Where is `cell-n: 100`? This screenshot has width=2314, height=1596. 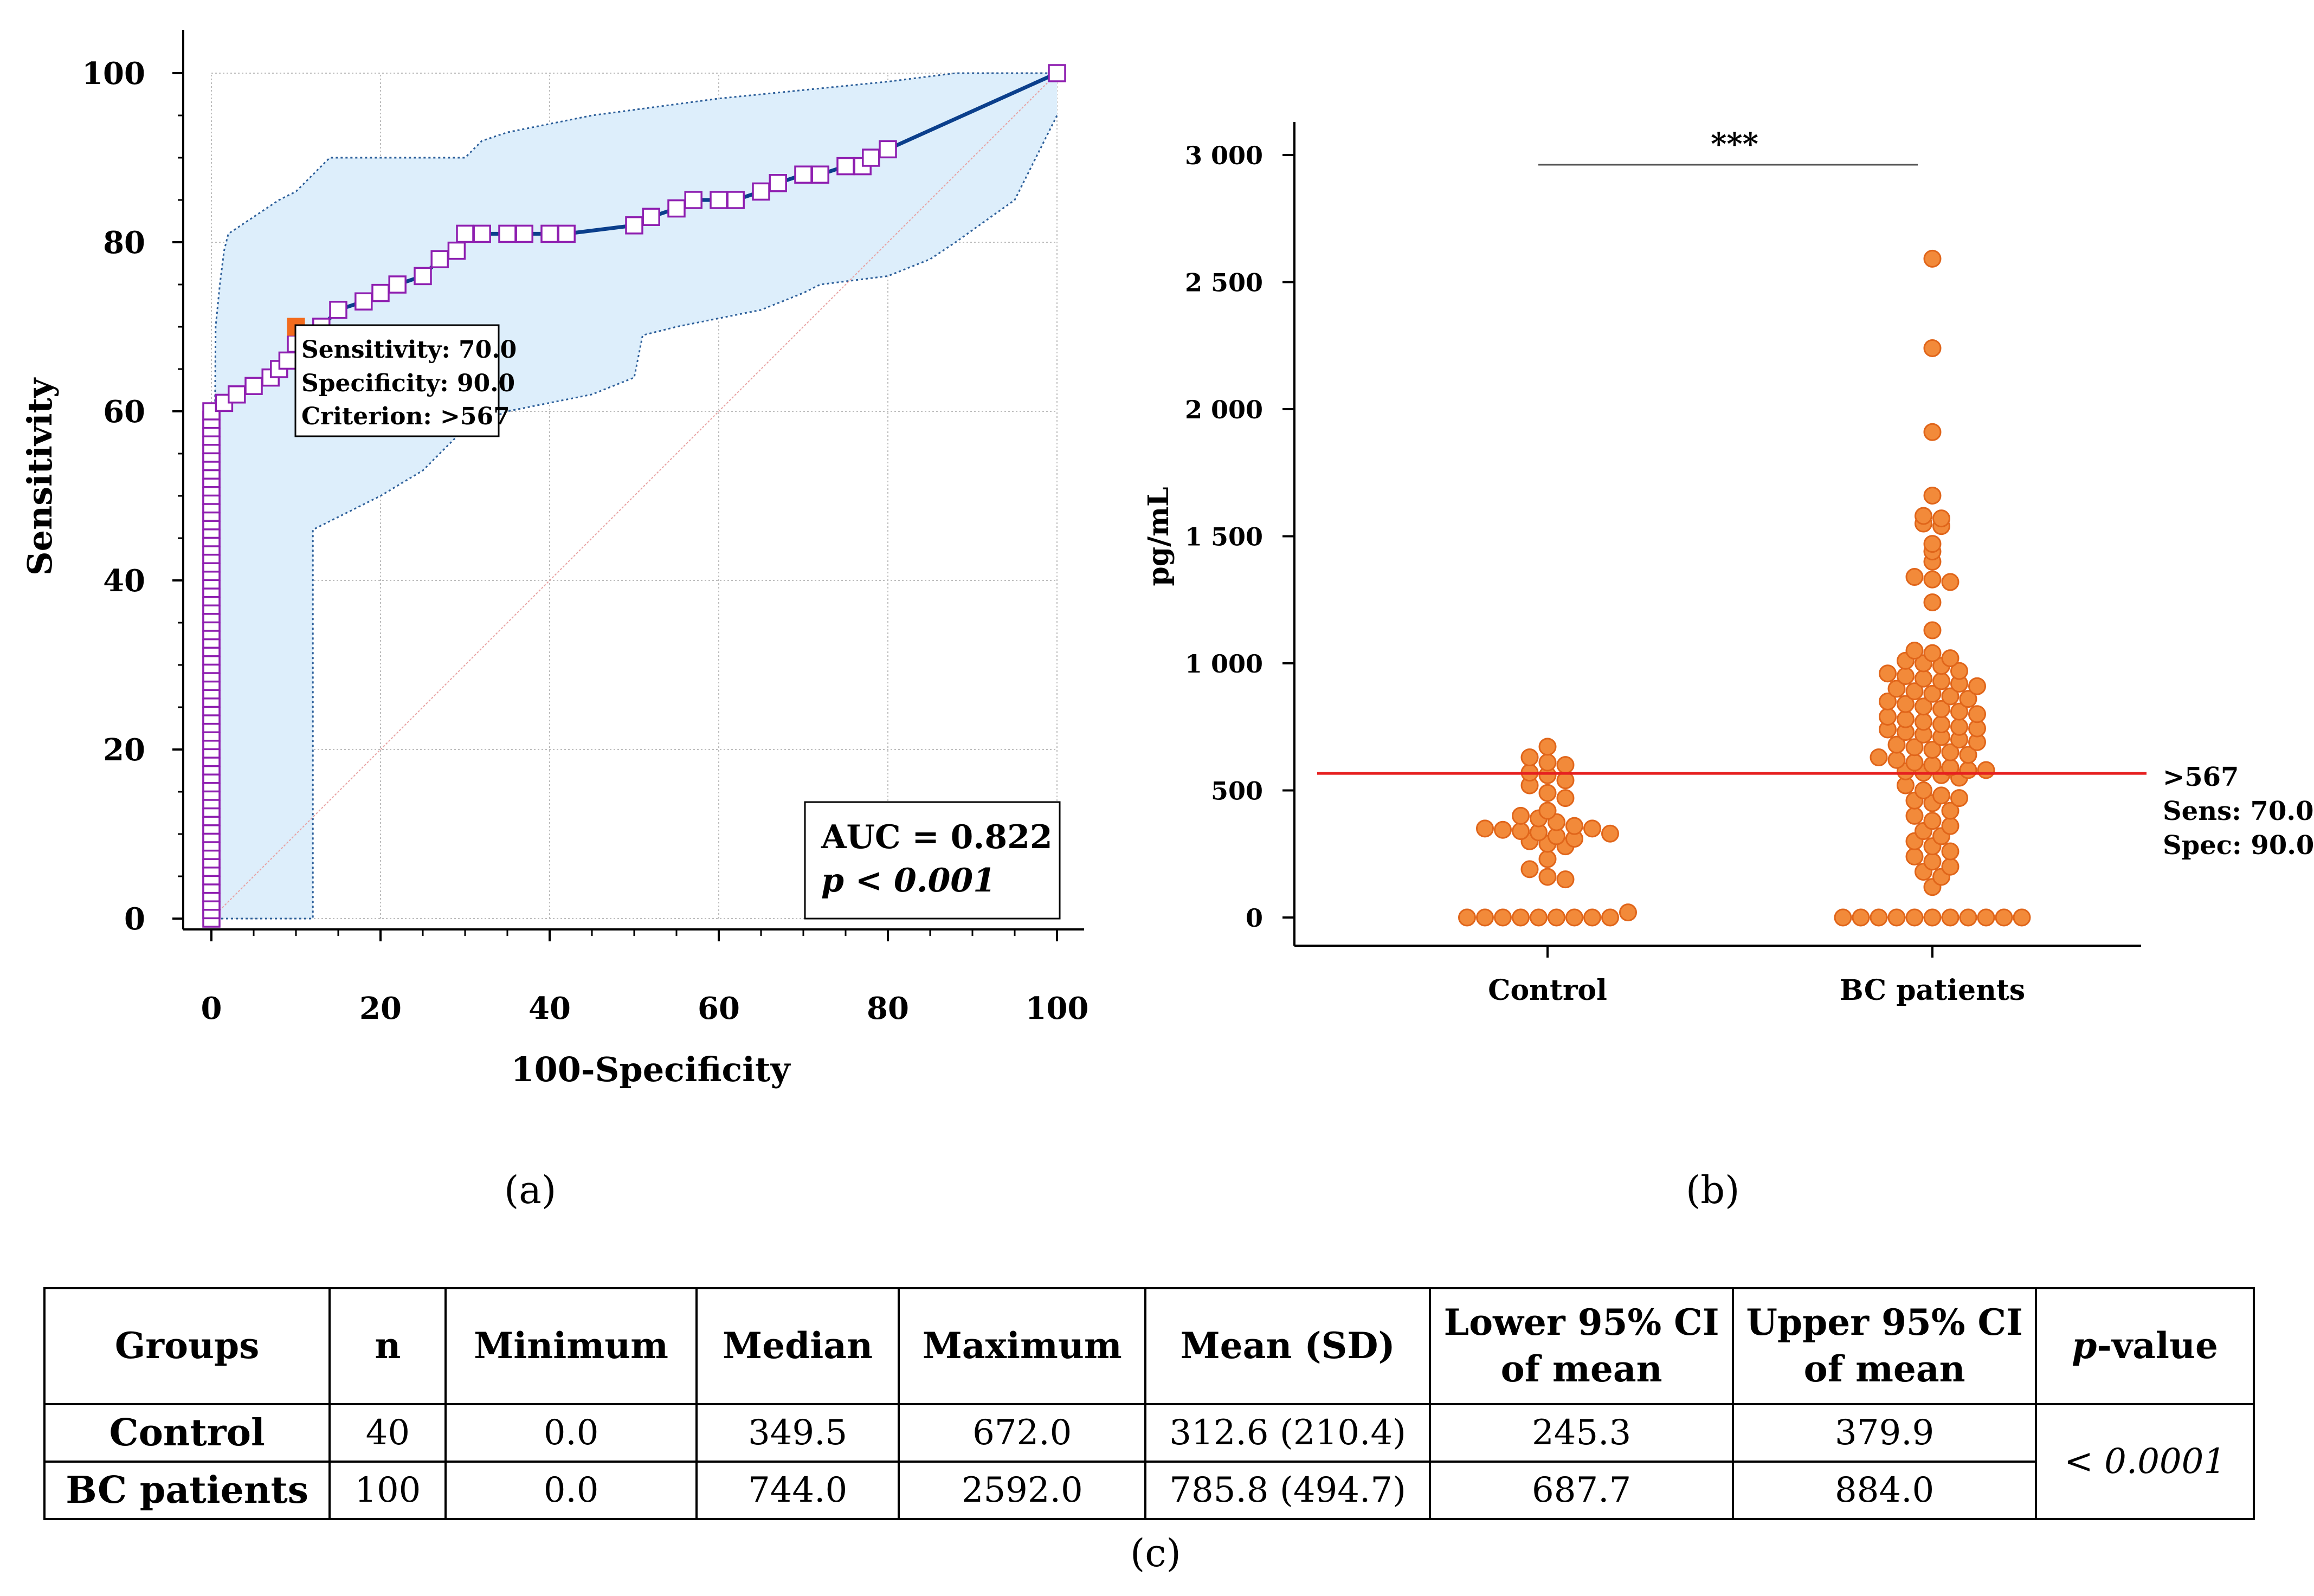 cell-n: 100 is located at coordinates (387, 1491).